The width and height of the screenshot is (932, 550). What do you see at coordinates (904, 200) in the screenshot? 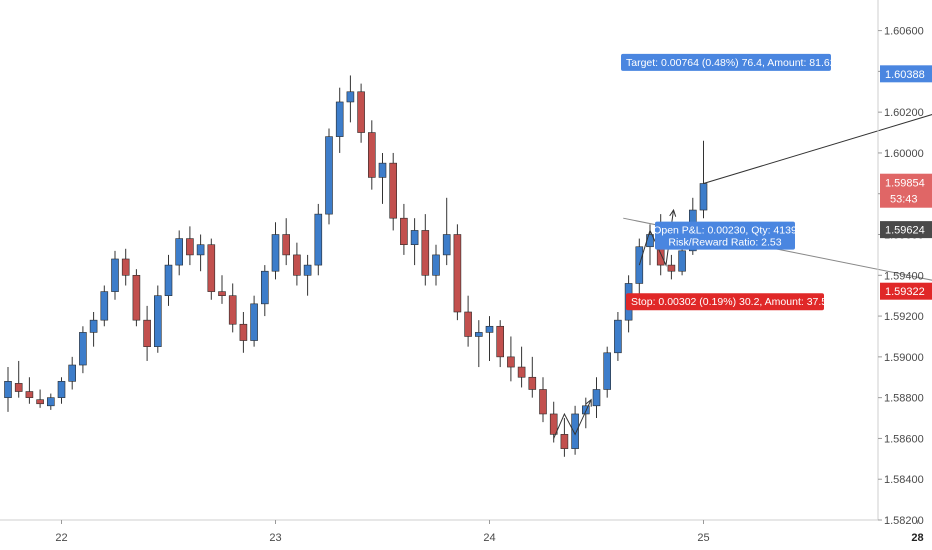
I see `countdown-tag-text: 53:43` at bounding box center [904, 200].